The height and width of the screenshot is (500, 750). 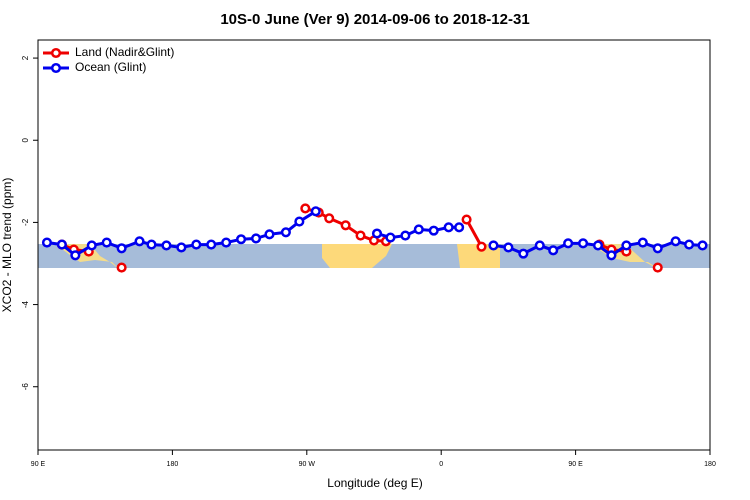 What do you see at coordinates (25, 304) in the screenshot?
I see `y-tick-label: -4` at bounding box center [25, 304].